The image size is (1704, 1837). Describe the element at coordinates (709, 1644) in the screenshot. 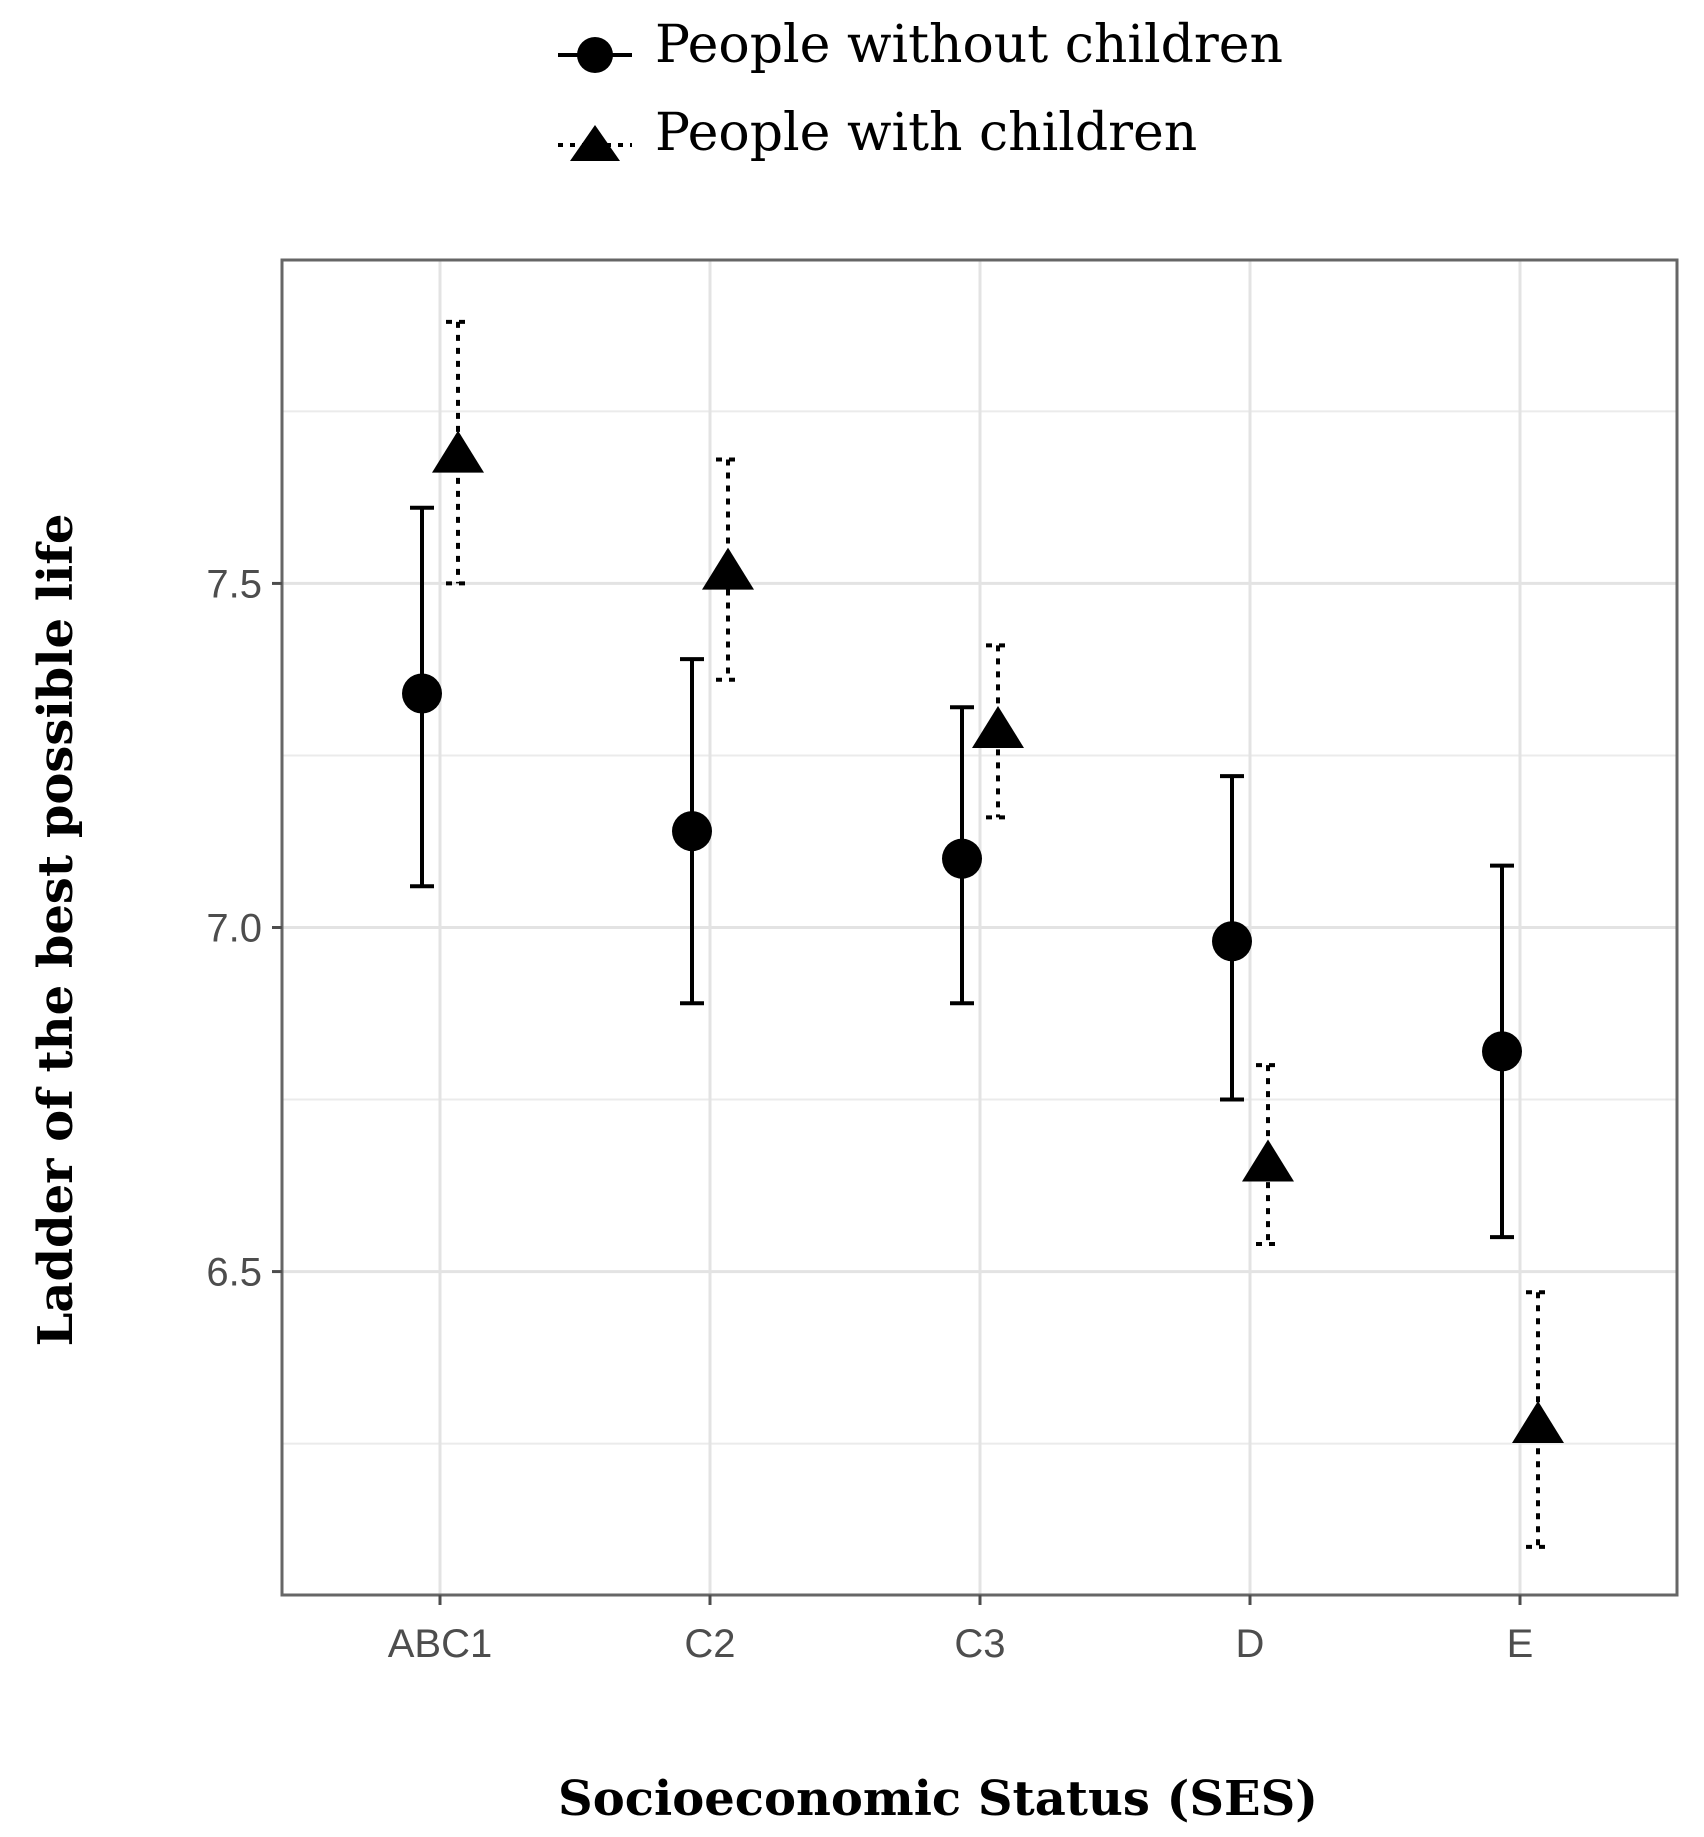

I see `x-tick-label: C2` at that location.